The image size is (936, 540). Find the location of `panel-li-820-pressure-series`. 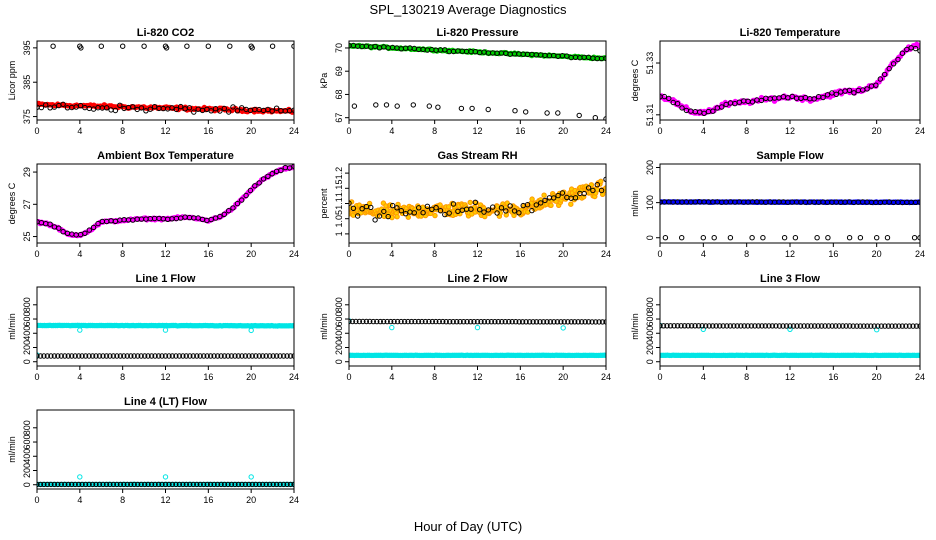

panel-li-820-pressure-series is located at coordinates (477, 81).